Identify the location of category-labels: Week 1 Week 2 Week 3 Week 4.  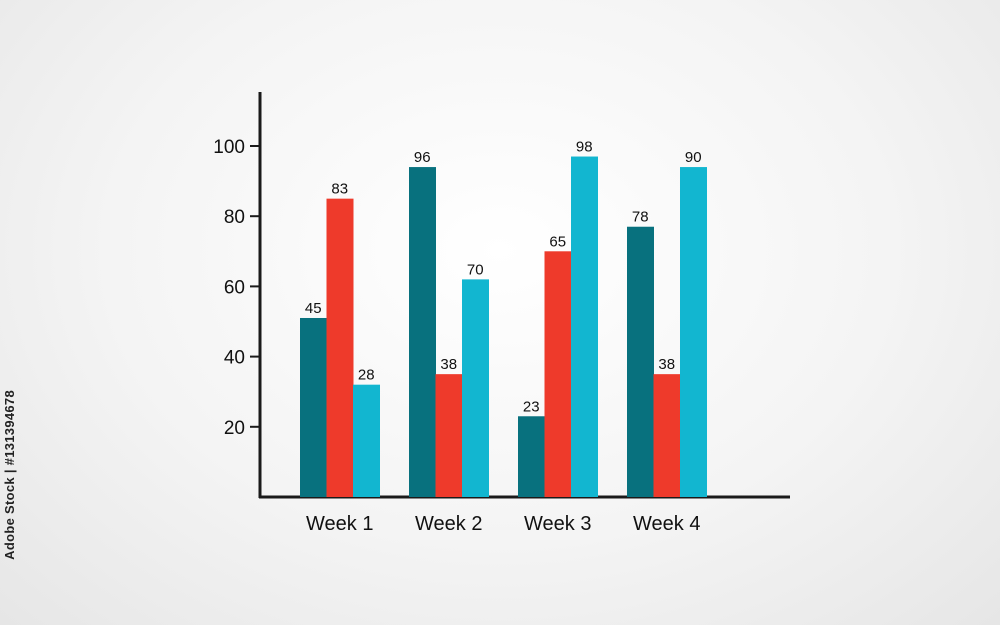
(503, 524).